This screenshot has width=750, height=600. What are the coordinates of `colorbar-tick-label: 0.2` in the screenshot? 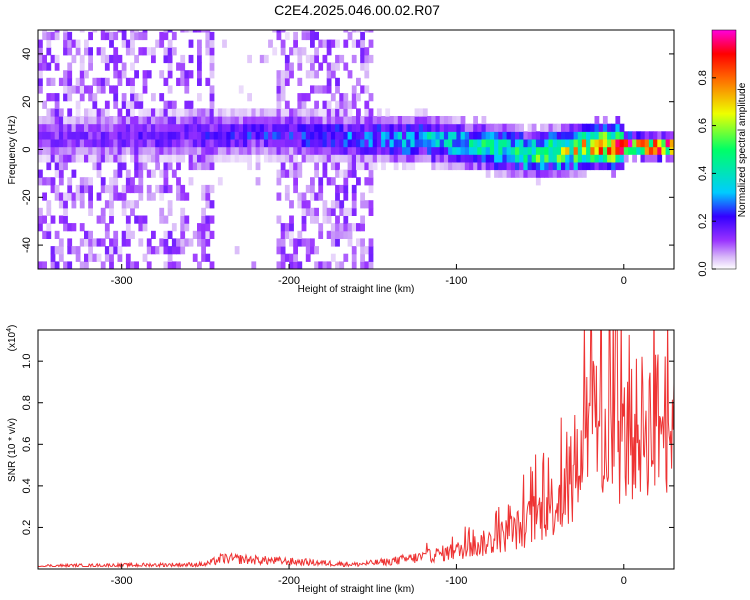 It's located at (703, 221).